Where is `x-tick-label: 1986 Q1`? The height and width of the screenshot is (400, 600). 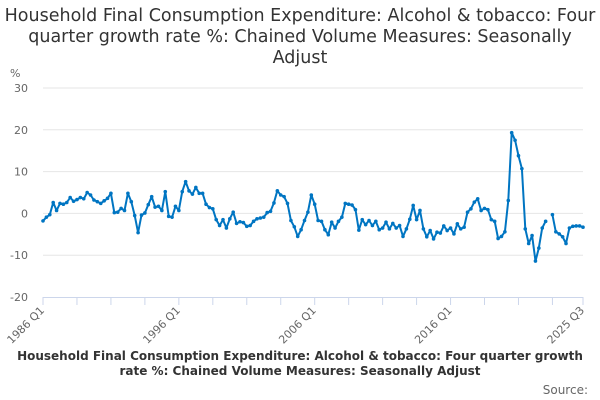
x-tick-label: 1986 Q1 is located at coordinates (26, 325).